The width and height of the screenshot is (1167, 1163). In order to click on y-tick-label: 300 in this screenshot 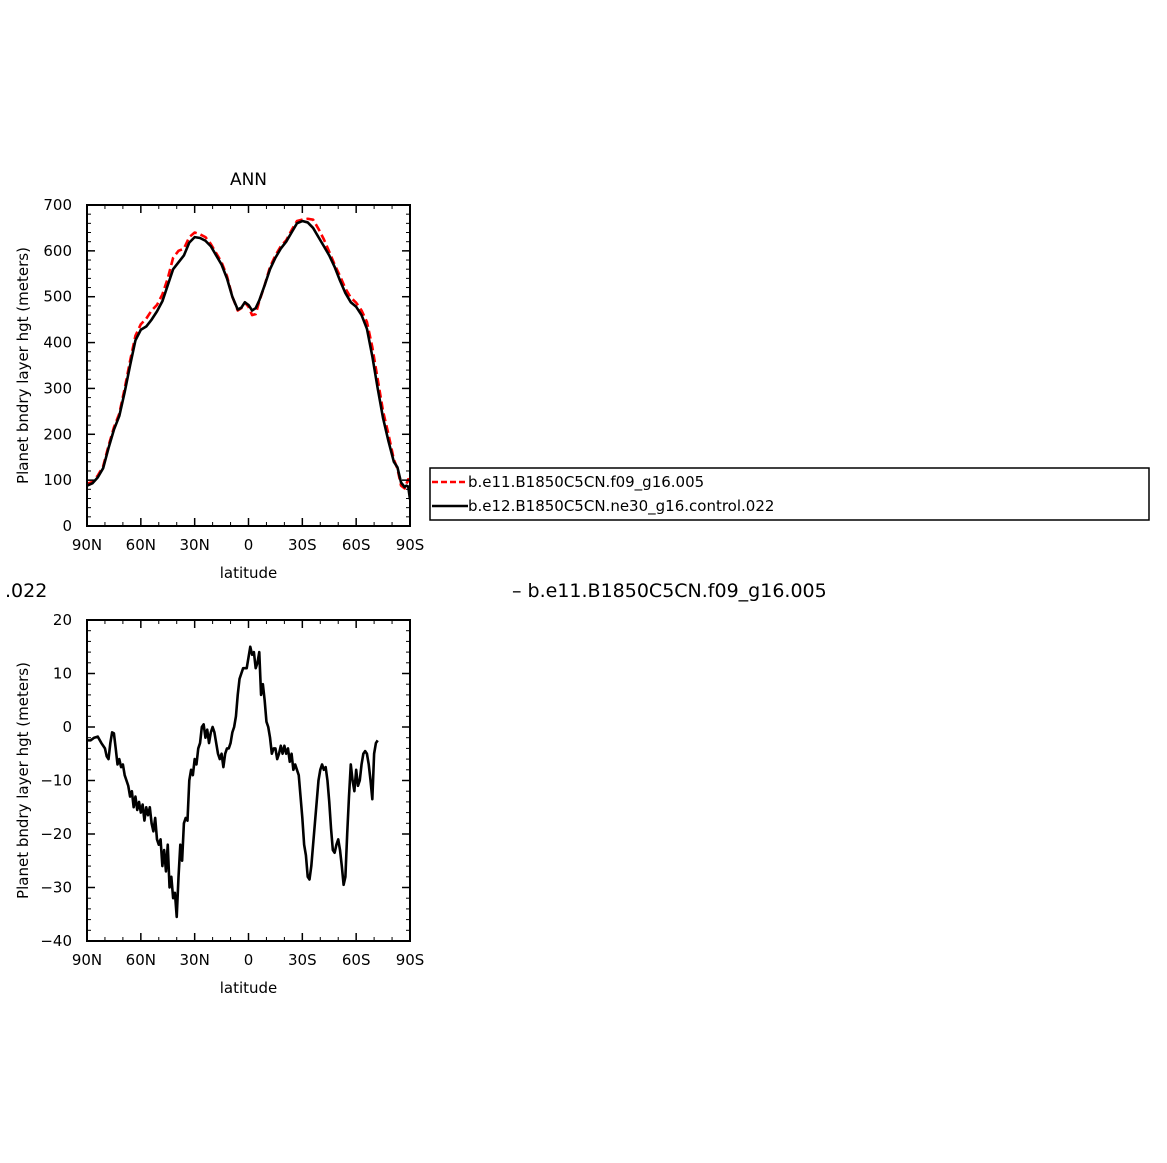, I will do `click(57, 388)`.